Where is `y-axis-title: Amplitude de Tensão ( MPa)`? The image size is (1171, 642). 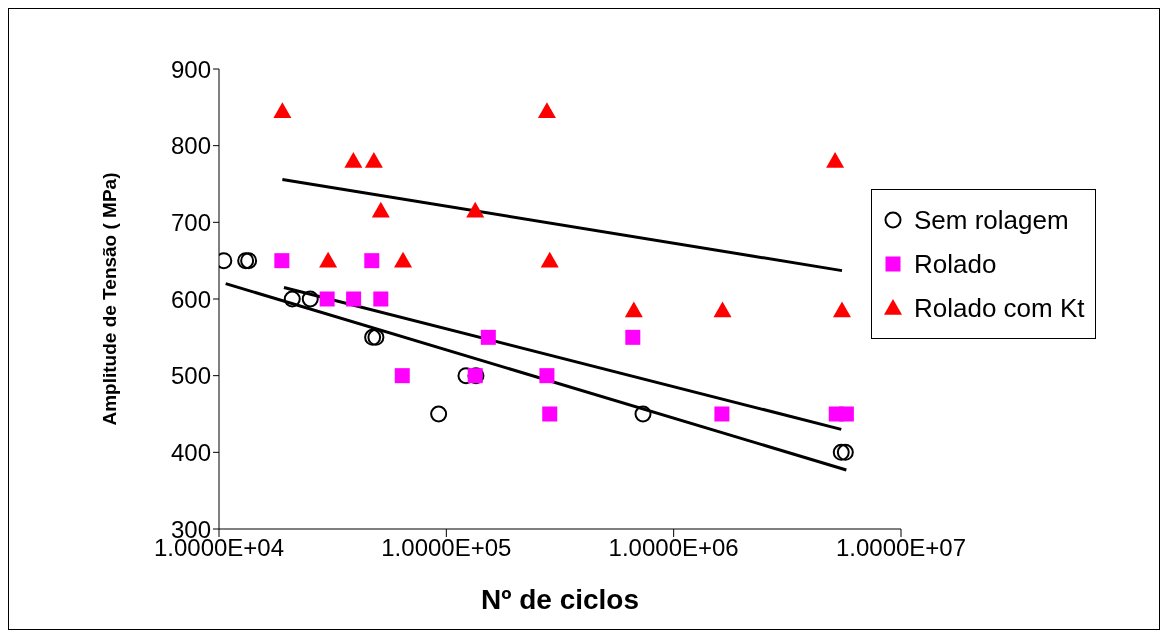 y-axis-title: Amplitude de Tensão ( MPa) is located at coordinates (109, 299).